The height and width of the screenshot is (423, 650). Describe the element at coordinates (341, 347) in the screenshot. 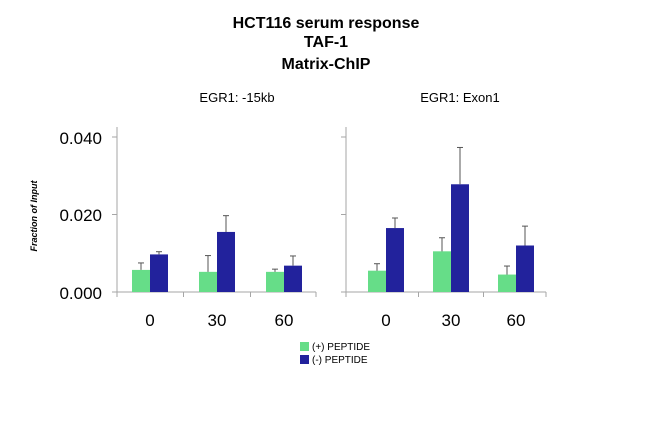

I see `legend-label-plus-peptide: (+) PEPTIDE` at that location.